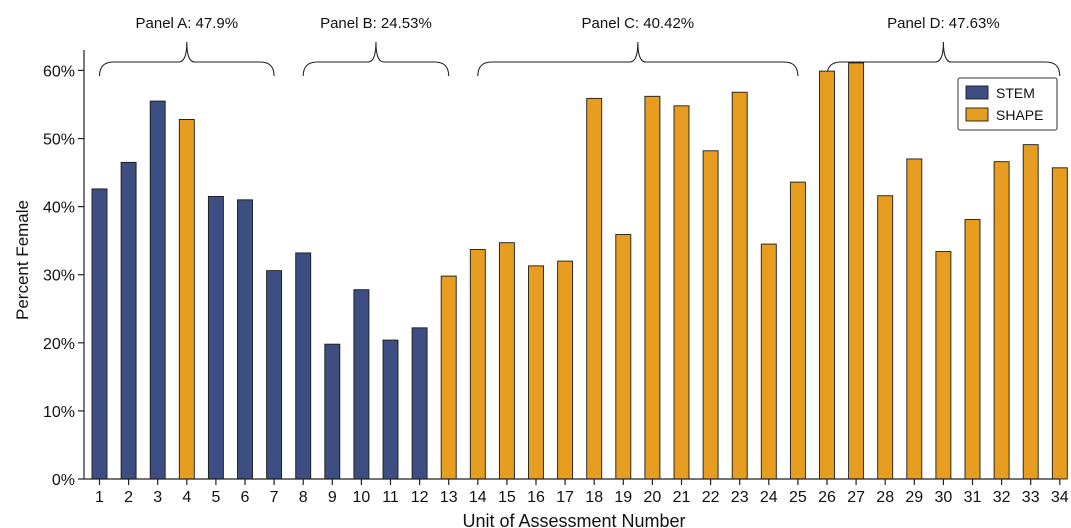 The width and height of the screenshot is (1071, 528). I want to click on y-tick-label: 60%, so click(59, 71).